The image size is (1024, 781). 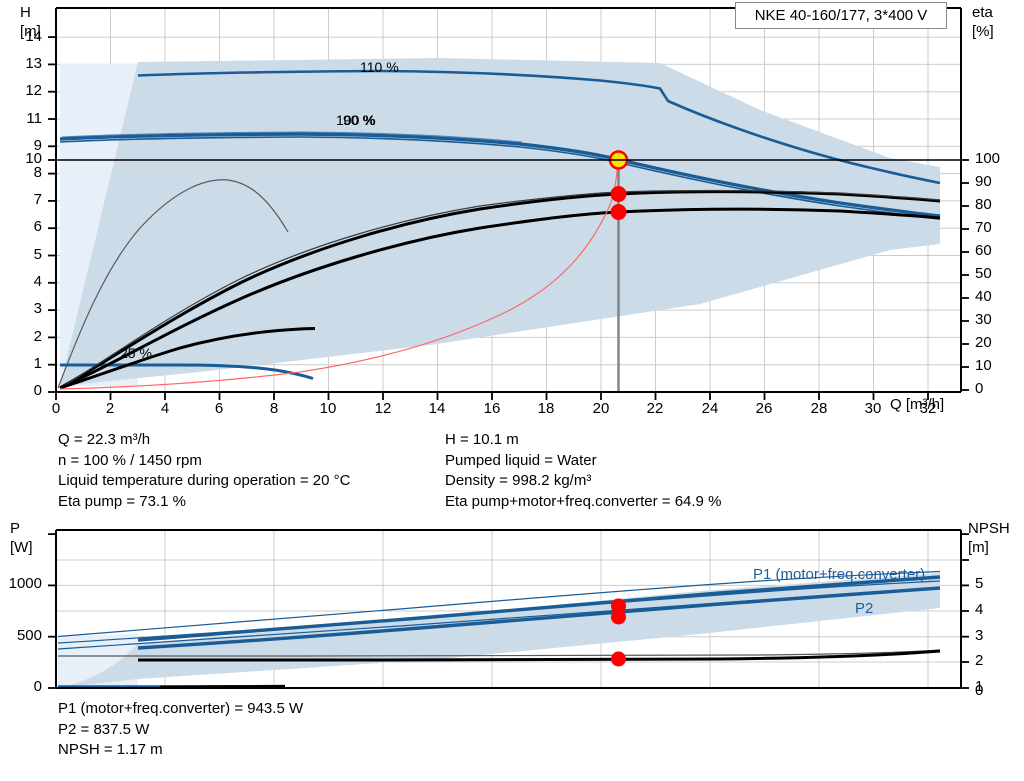 I want to click on bottom-chart-y-axis-label: P [W], so click(x=21, y=538).